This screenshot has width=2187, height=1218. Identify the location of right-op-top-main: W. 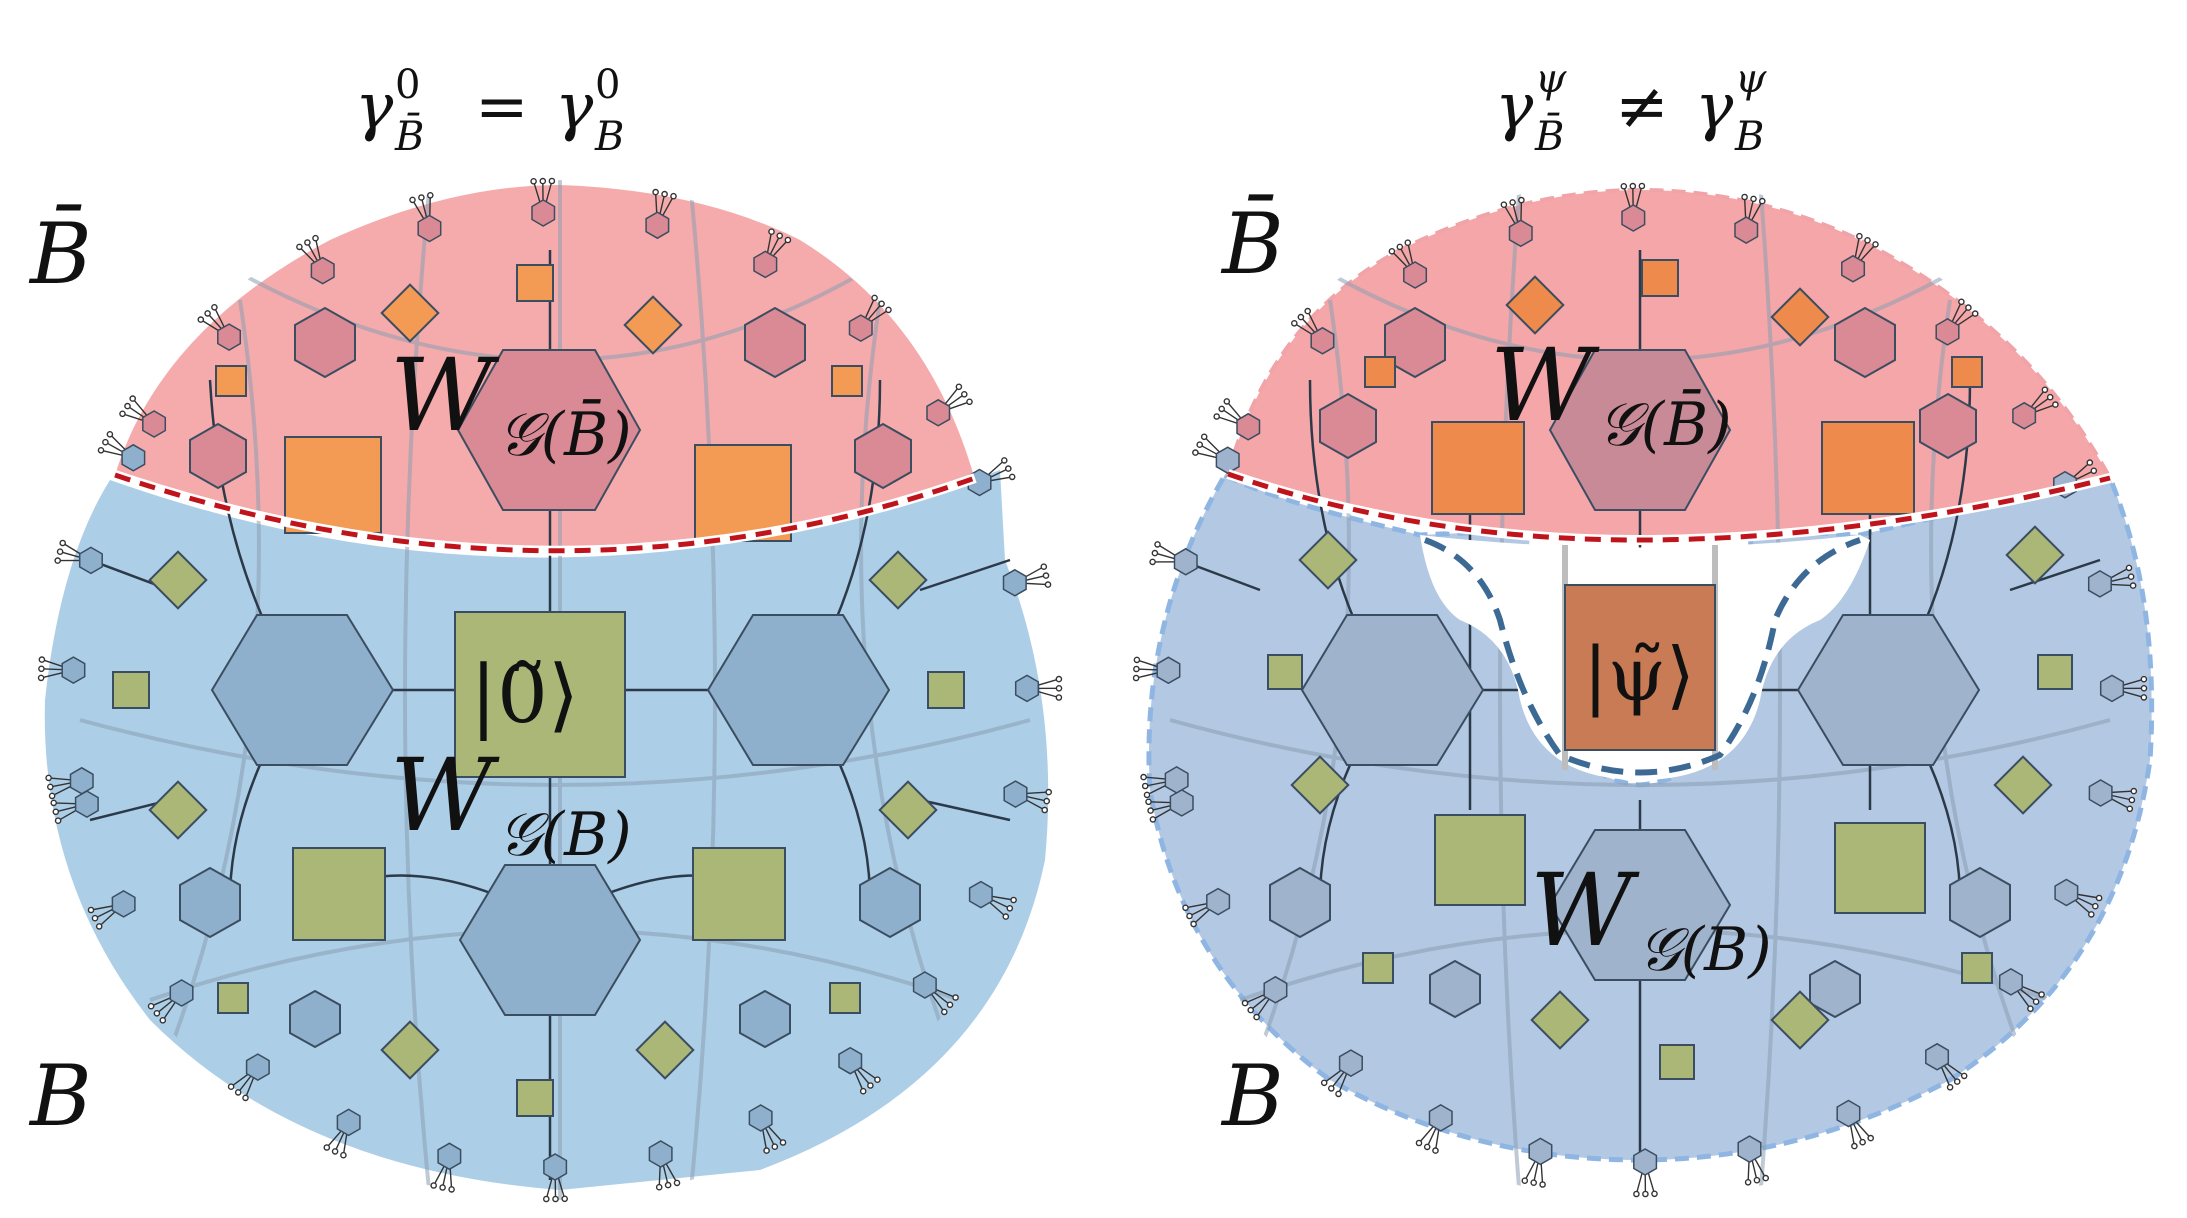
(1545, 385).